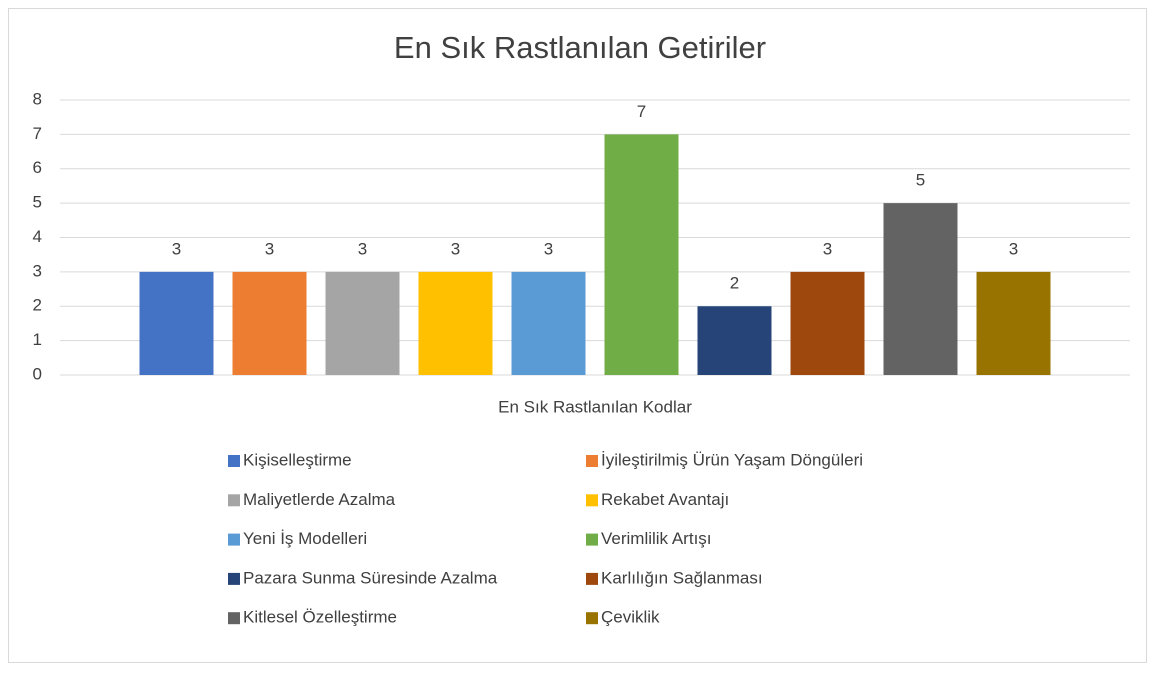 The height and width of the screenshot is (675, 1155). What do you see at coordinates (37, 373) in the screenshot?
I see `y-tick-label: 0` at bounding box center [37, 373].